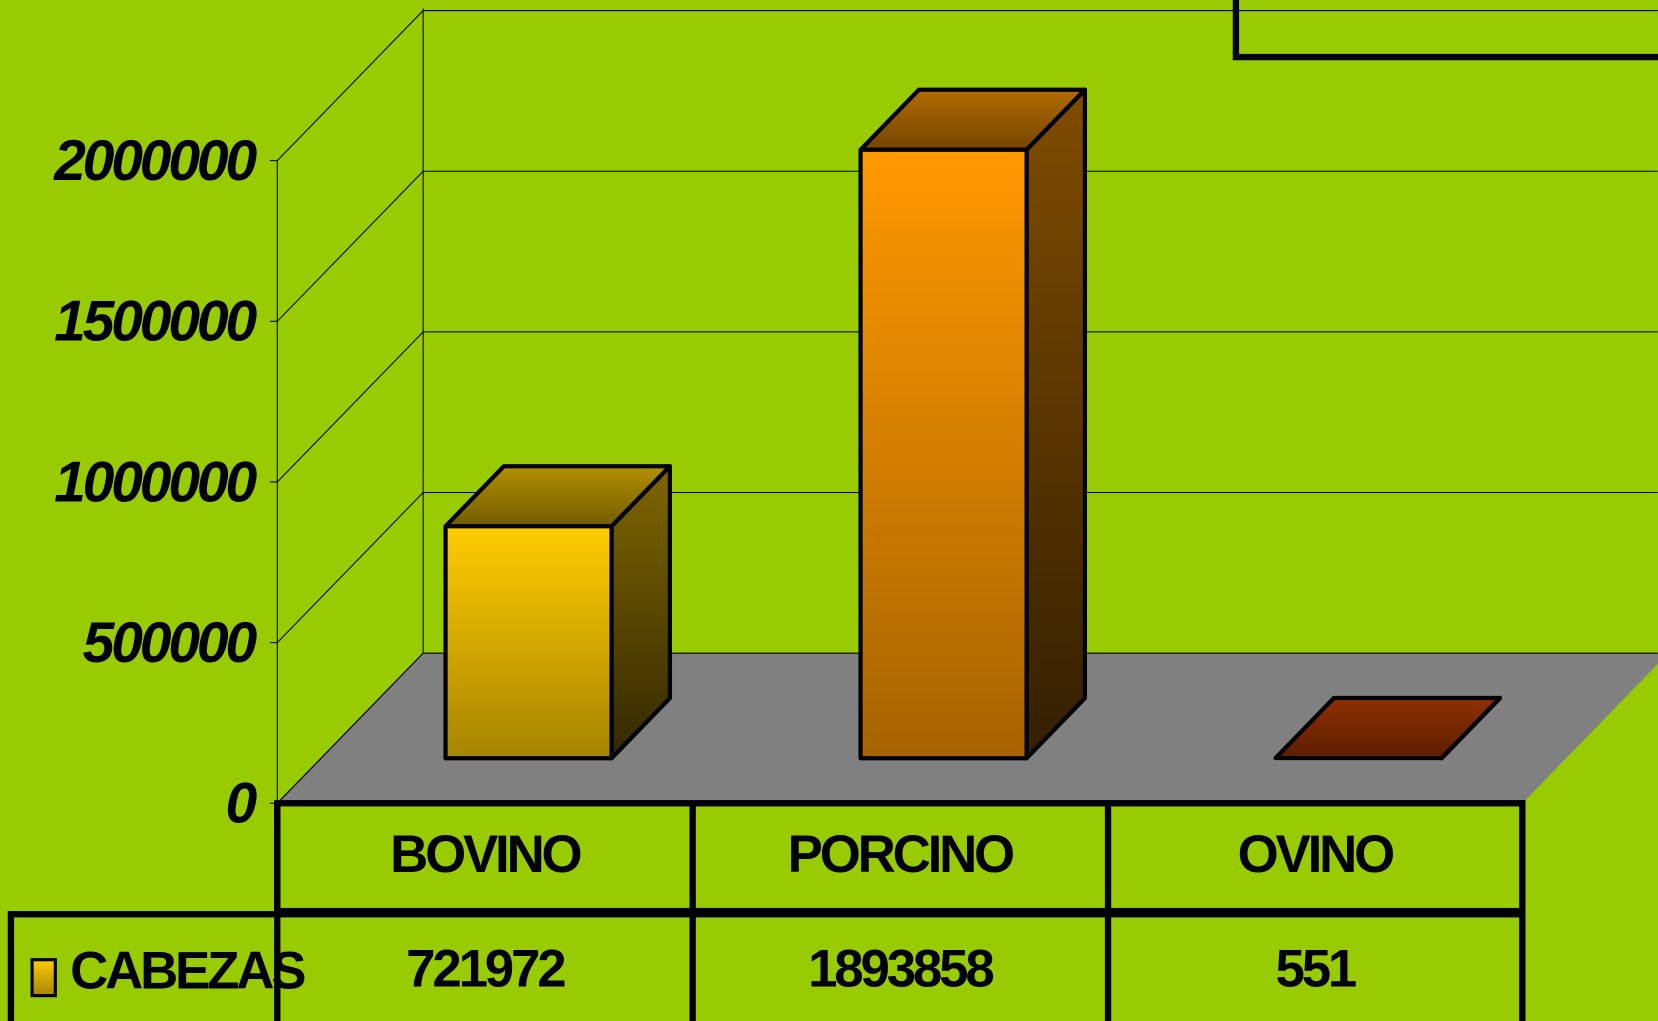  Describe the element at coordinates (170, 643) in the screenshot. I see `y-tick-label: 500000` at that location.